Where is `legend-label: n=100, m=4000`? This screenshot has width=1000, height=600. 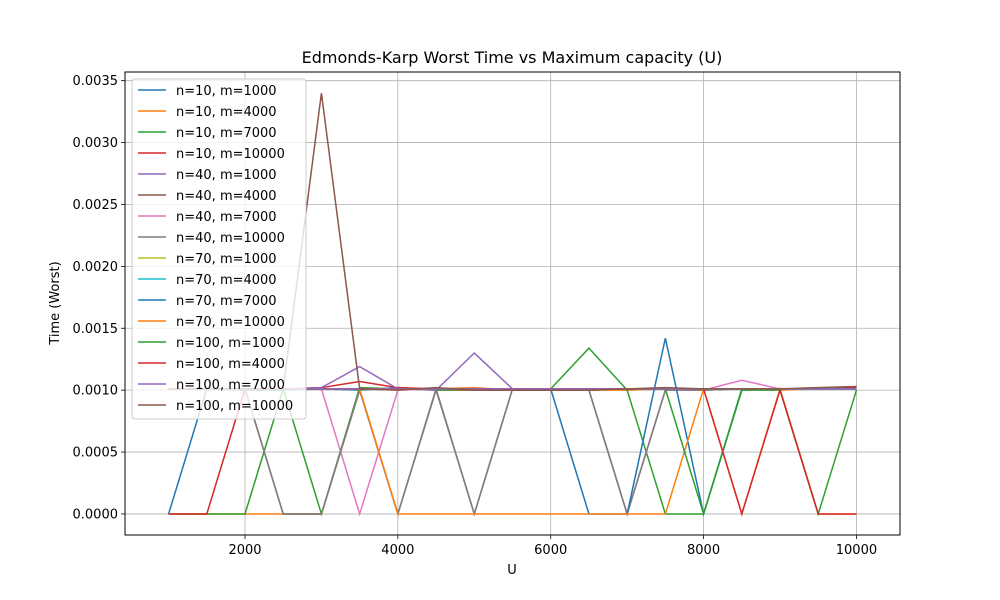 legend-label: n=100, m=4000 is located at coordinates (230, 364).